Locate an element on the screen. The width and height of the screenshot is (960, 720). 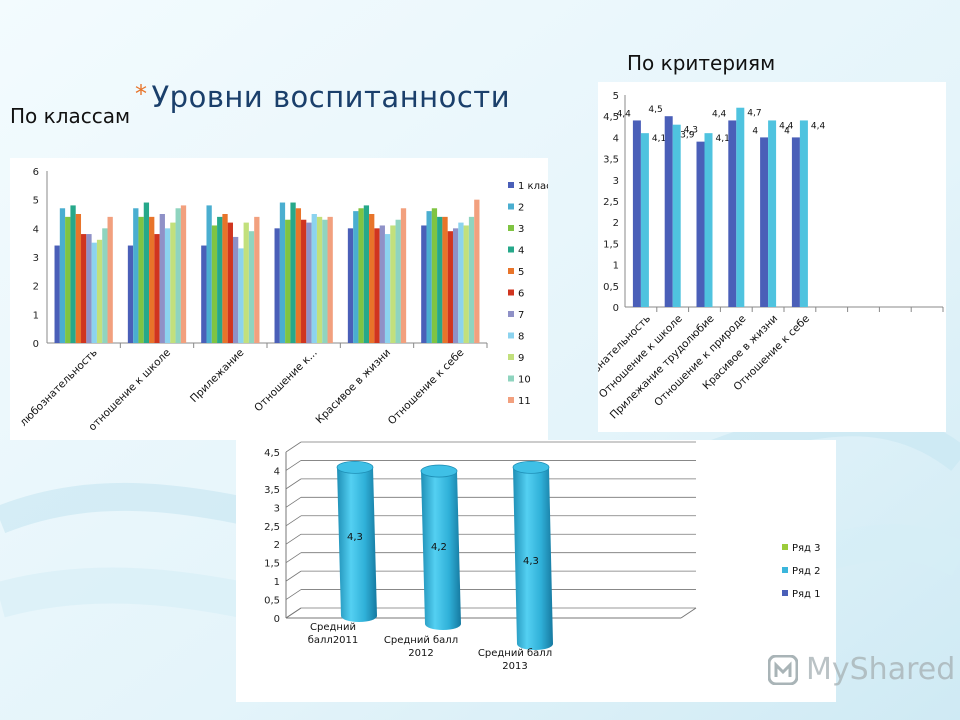
legend-label: 6 is located at coordinates (521, 294).